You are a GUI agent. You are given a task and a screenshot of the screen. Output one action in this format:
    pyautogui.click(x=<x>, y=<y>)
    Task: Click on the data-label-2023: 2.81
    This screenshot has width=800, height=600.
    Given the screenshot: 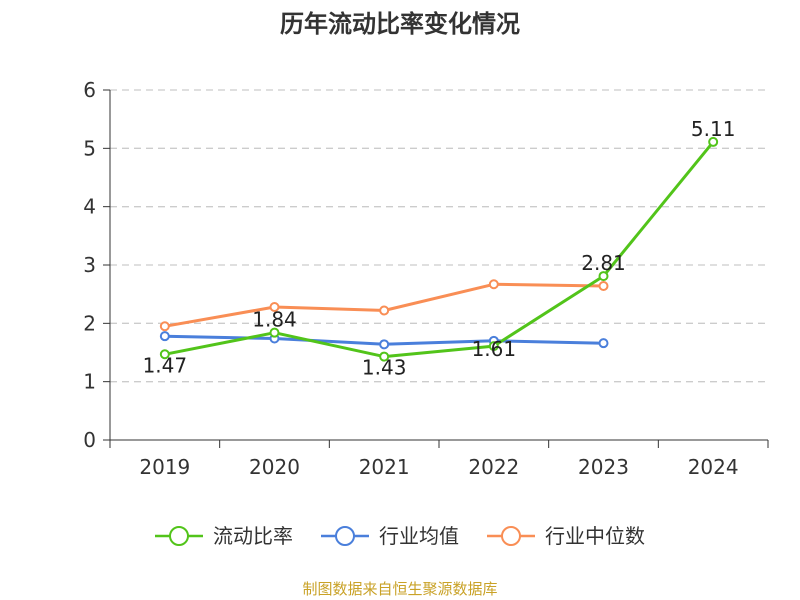 What is the action you would take?
    pyautogui.click(x=603, y=263)
    